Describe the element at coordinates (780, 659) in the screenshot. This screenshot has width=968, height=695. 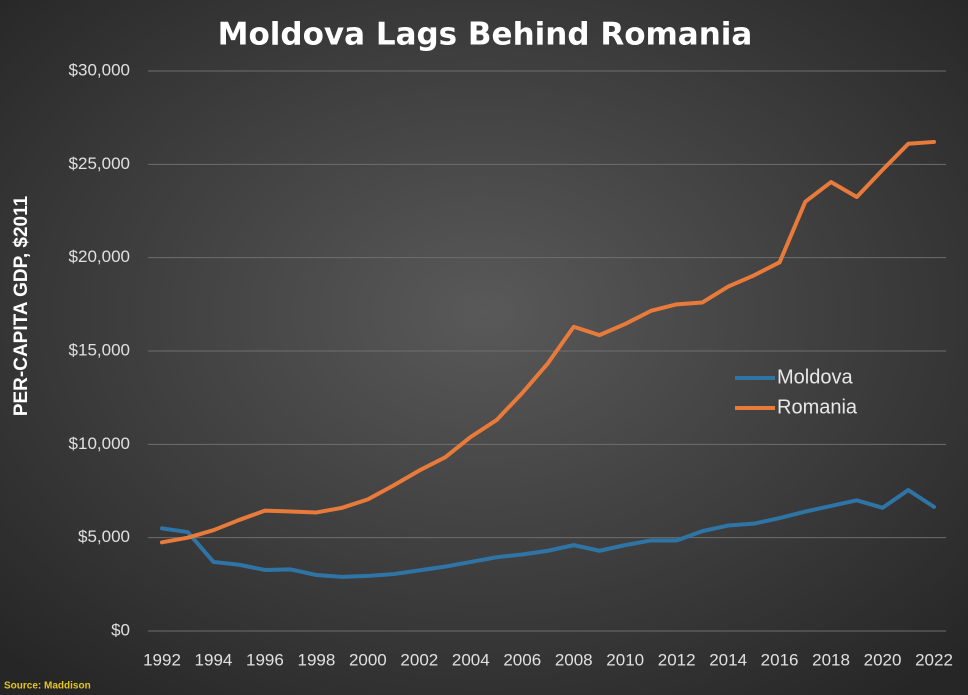
I see `x-tick-label: 2016` at that location.